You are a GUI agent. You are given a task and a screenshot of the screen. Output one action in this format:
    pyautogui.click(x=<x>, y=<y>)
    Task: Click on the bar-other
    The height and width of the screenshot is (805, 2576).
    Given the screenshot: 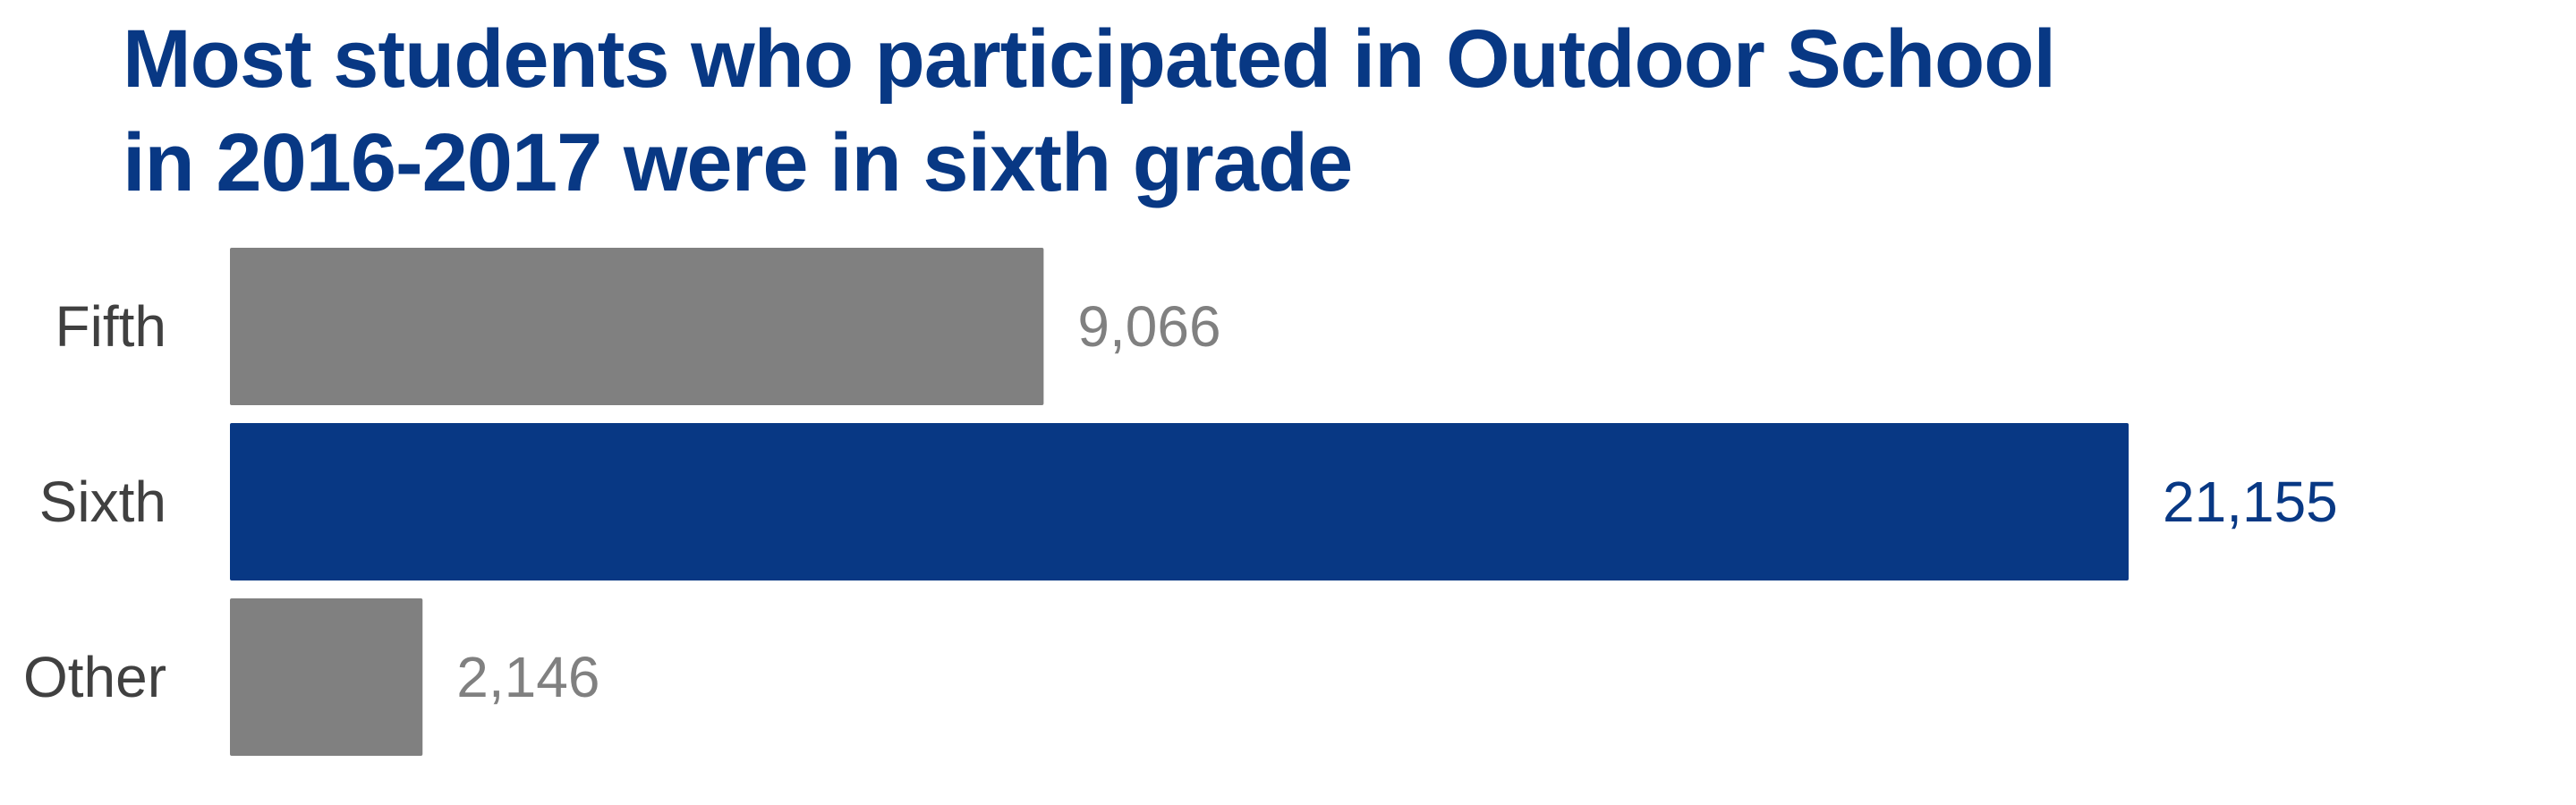 What is the action you would take?
    pyautogui.click(x=326, y=677)
    